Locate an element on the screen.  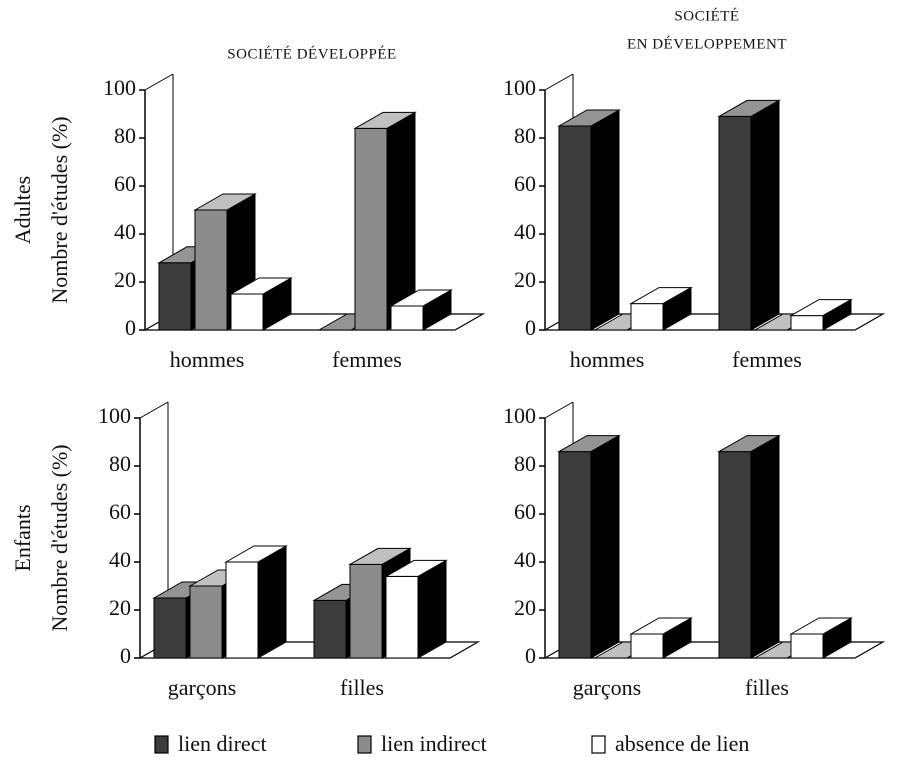
legend-label: lien direct is located at coordinates (222, 743).